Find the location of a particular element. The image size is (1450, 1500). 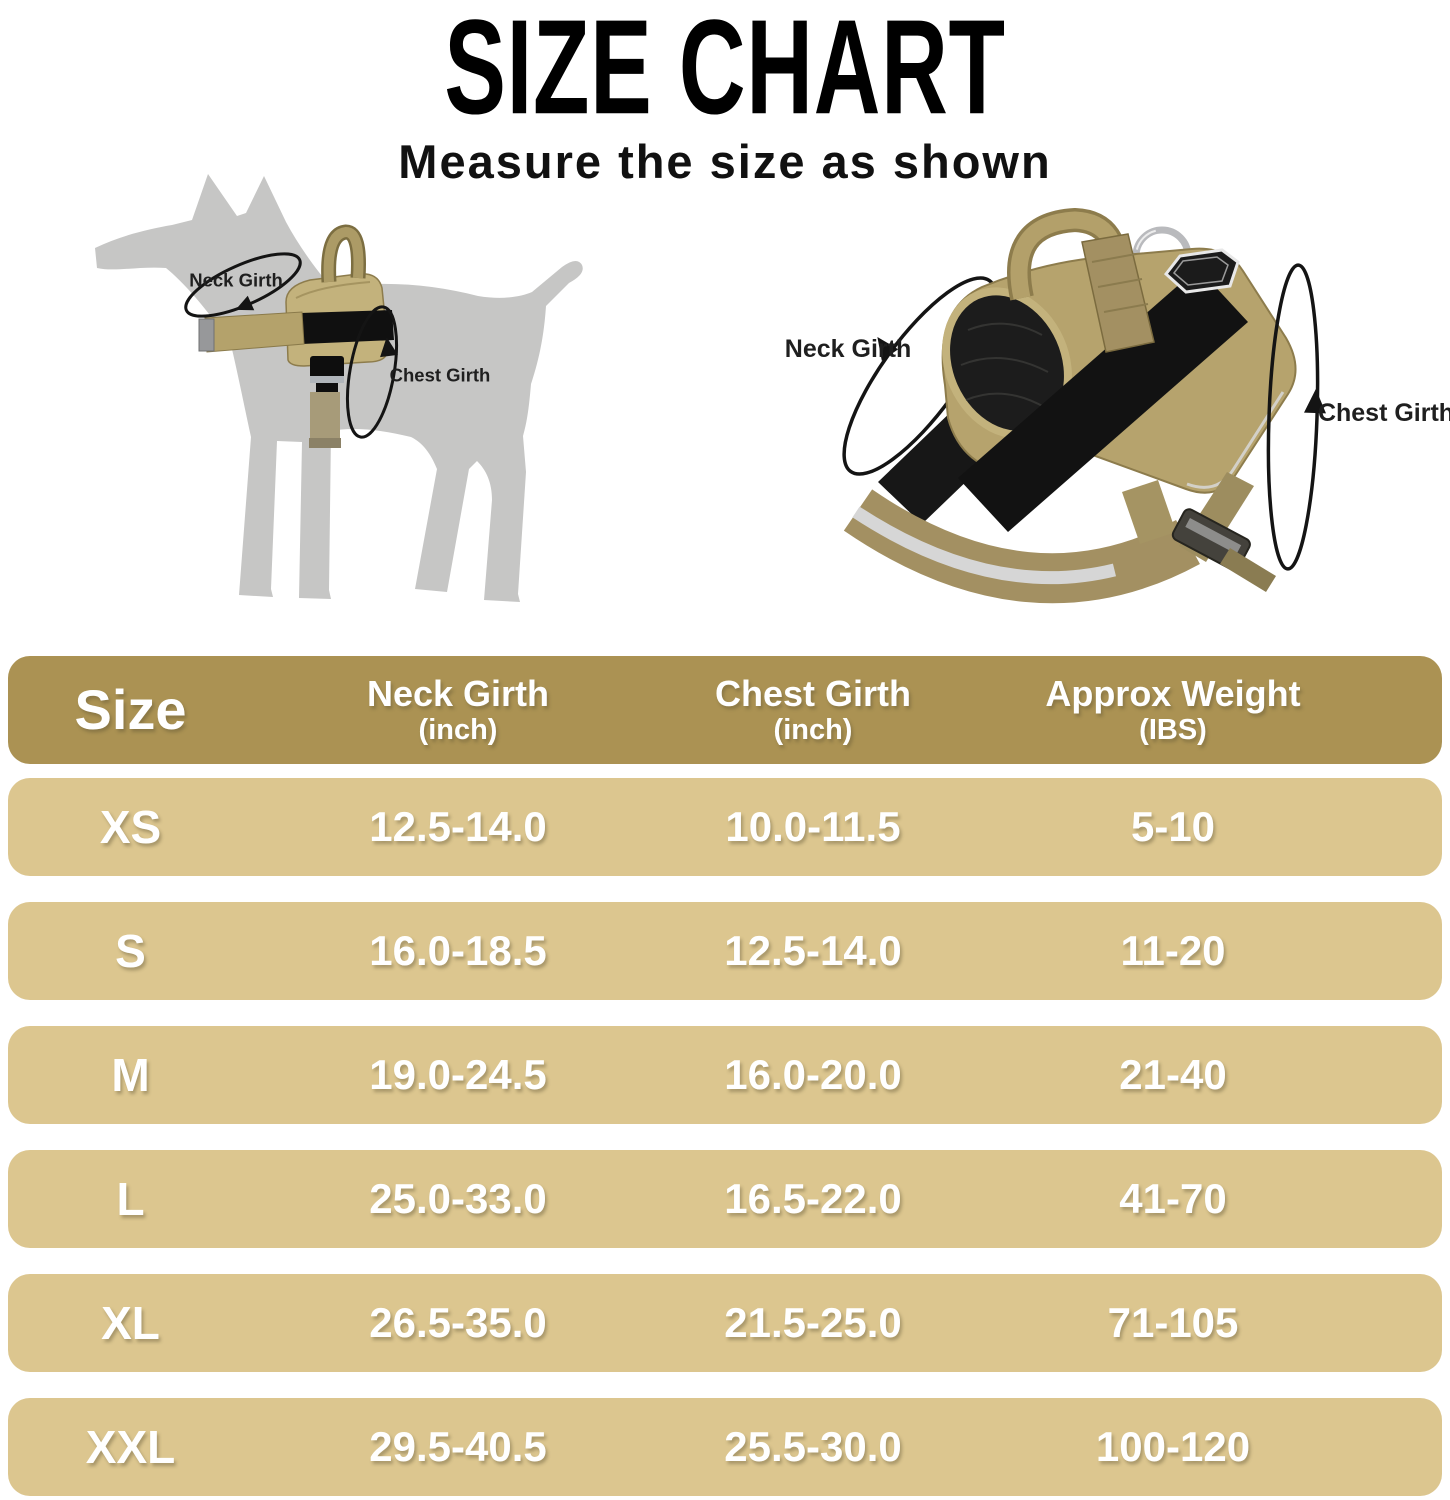

weight-value: 71-105 is located at coordinates (1173, 1322).